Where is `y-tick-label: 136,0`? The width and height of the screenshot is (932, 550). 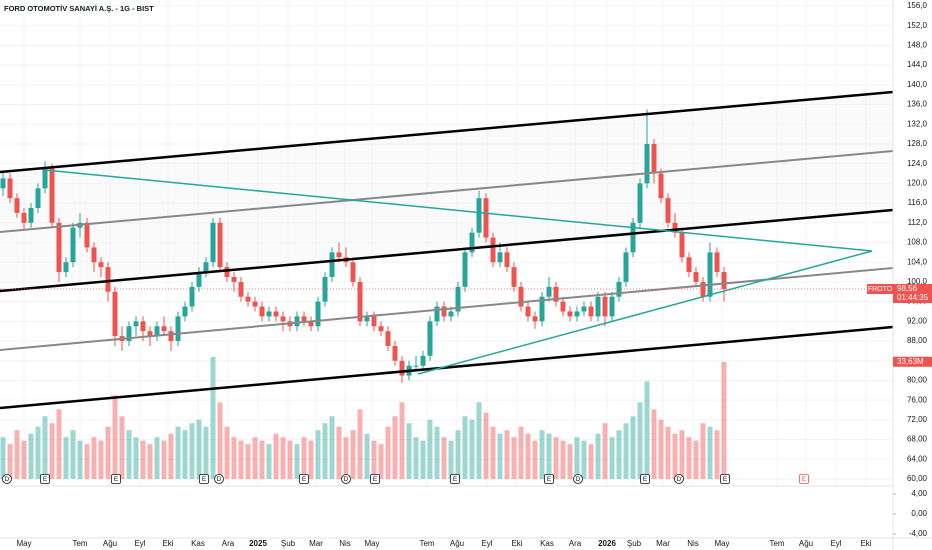
y-tick-label: 136,0 is located at coordinates (917, 104).